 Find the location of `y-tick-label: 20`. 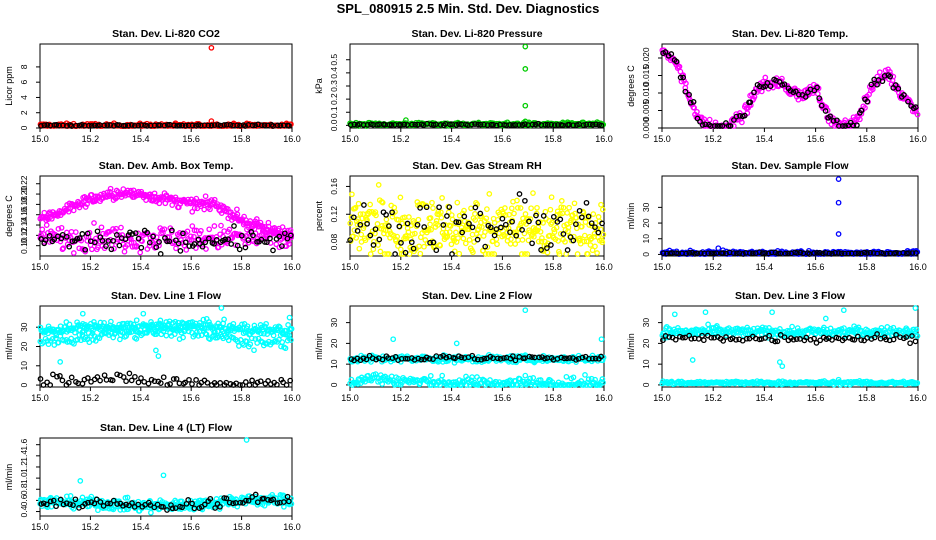

y-tick-label: 20 is located at coordinates (646, 223).